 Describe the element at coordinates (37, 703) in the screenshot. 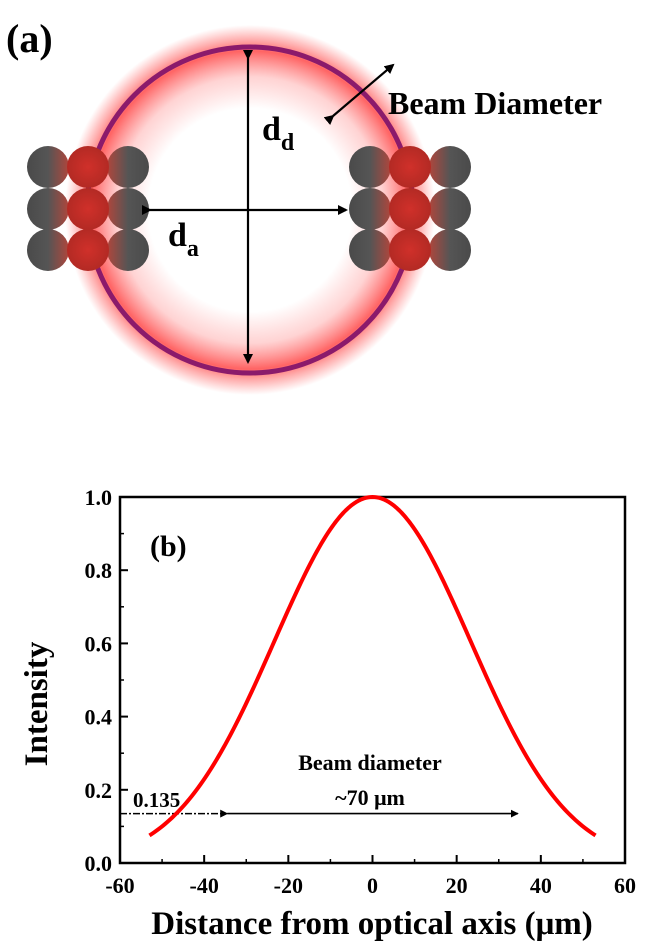

I see `y-axis-title: Intensity` at that location.